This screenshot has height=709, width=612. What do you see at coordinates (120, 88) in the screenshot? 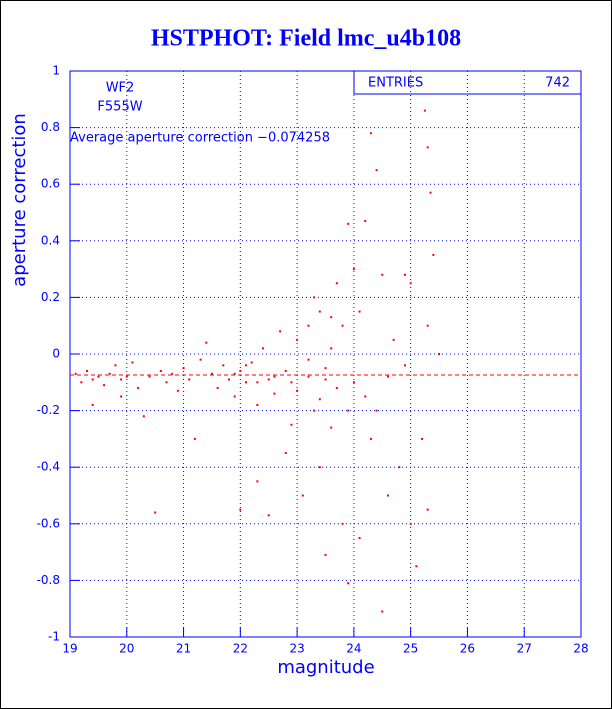
I see `annotation: WF2` at bounding box center [120, 88].